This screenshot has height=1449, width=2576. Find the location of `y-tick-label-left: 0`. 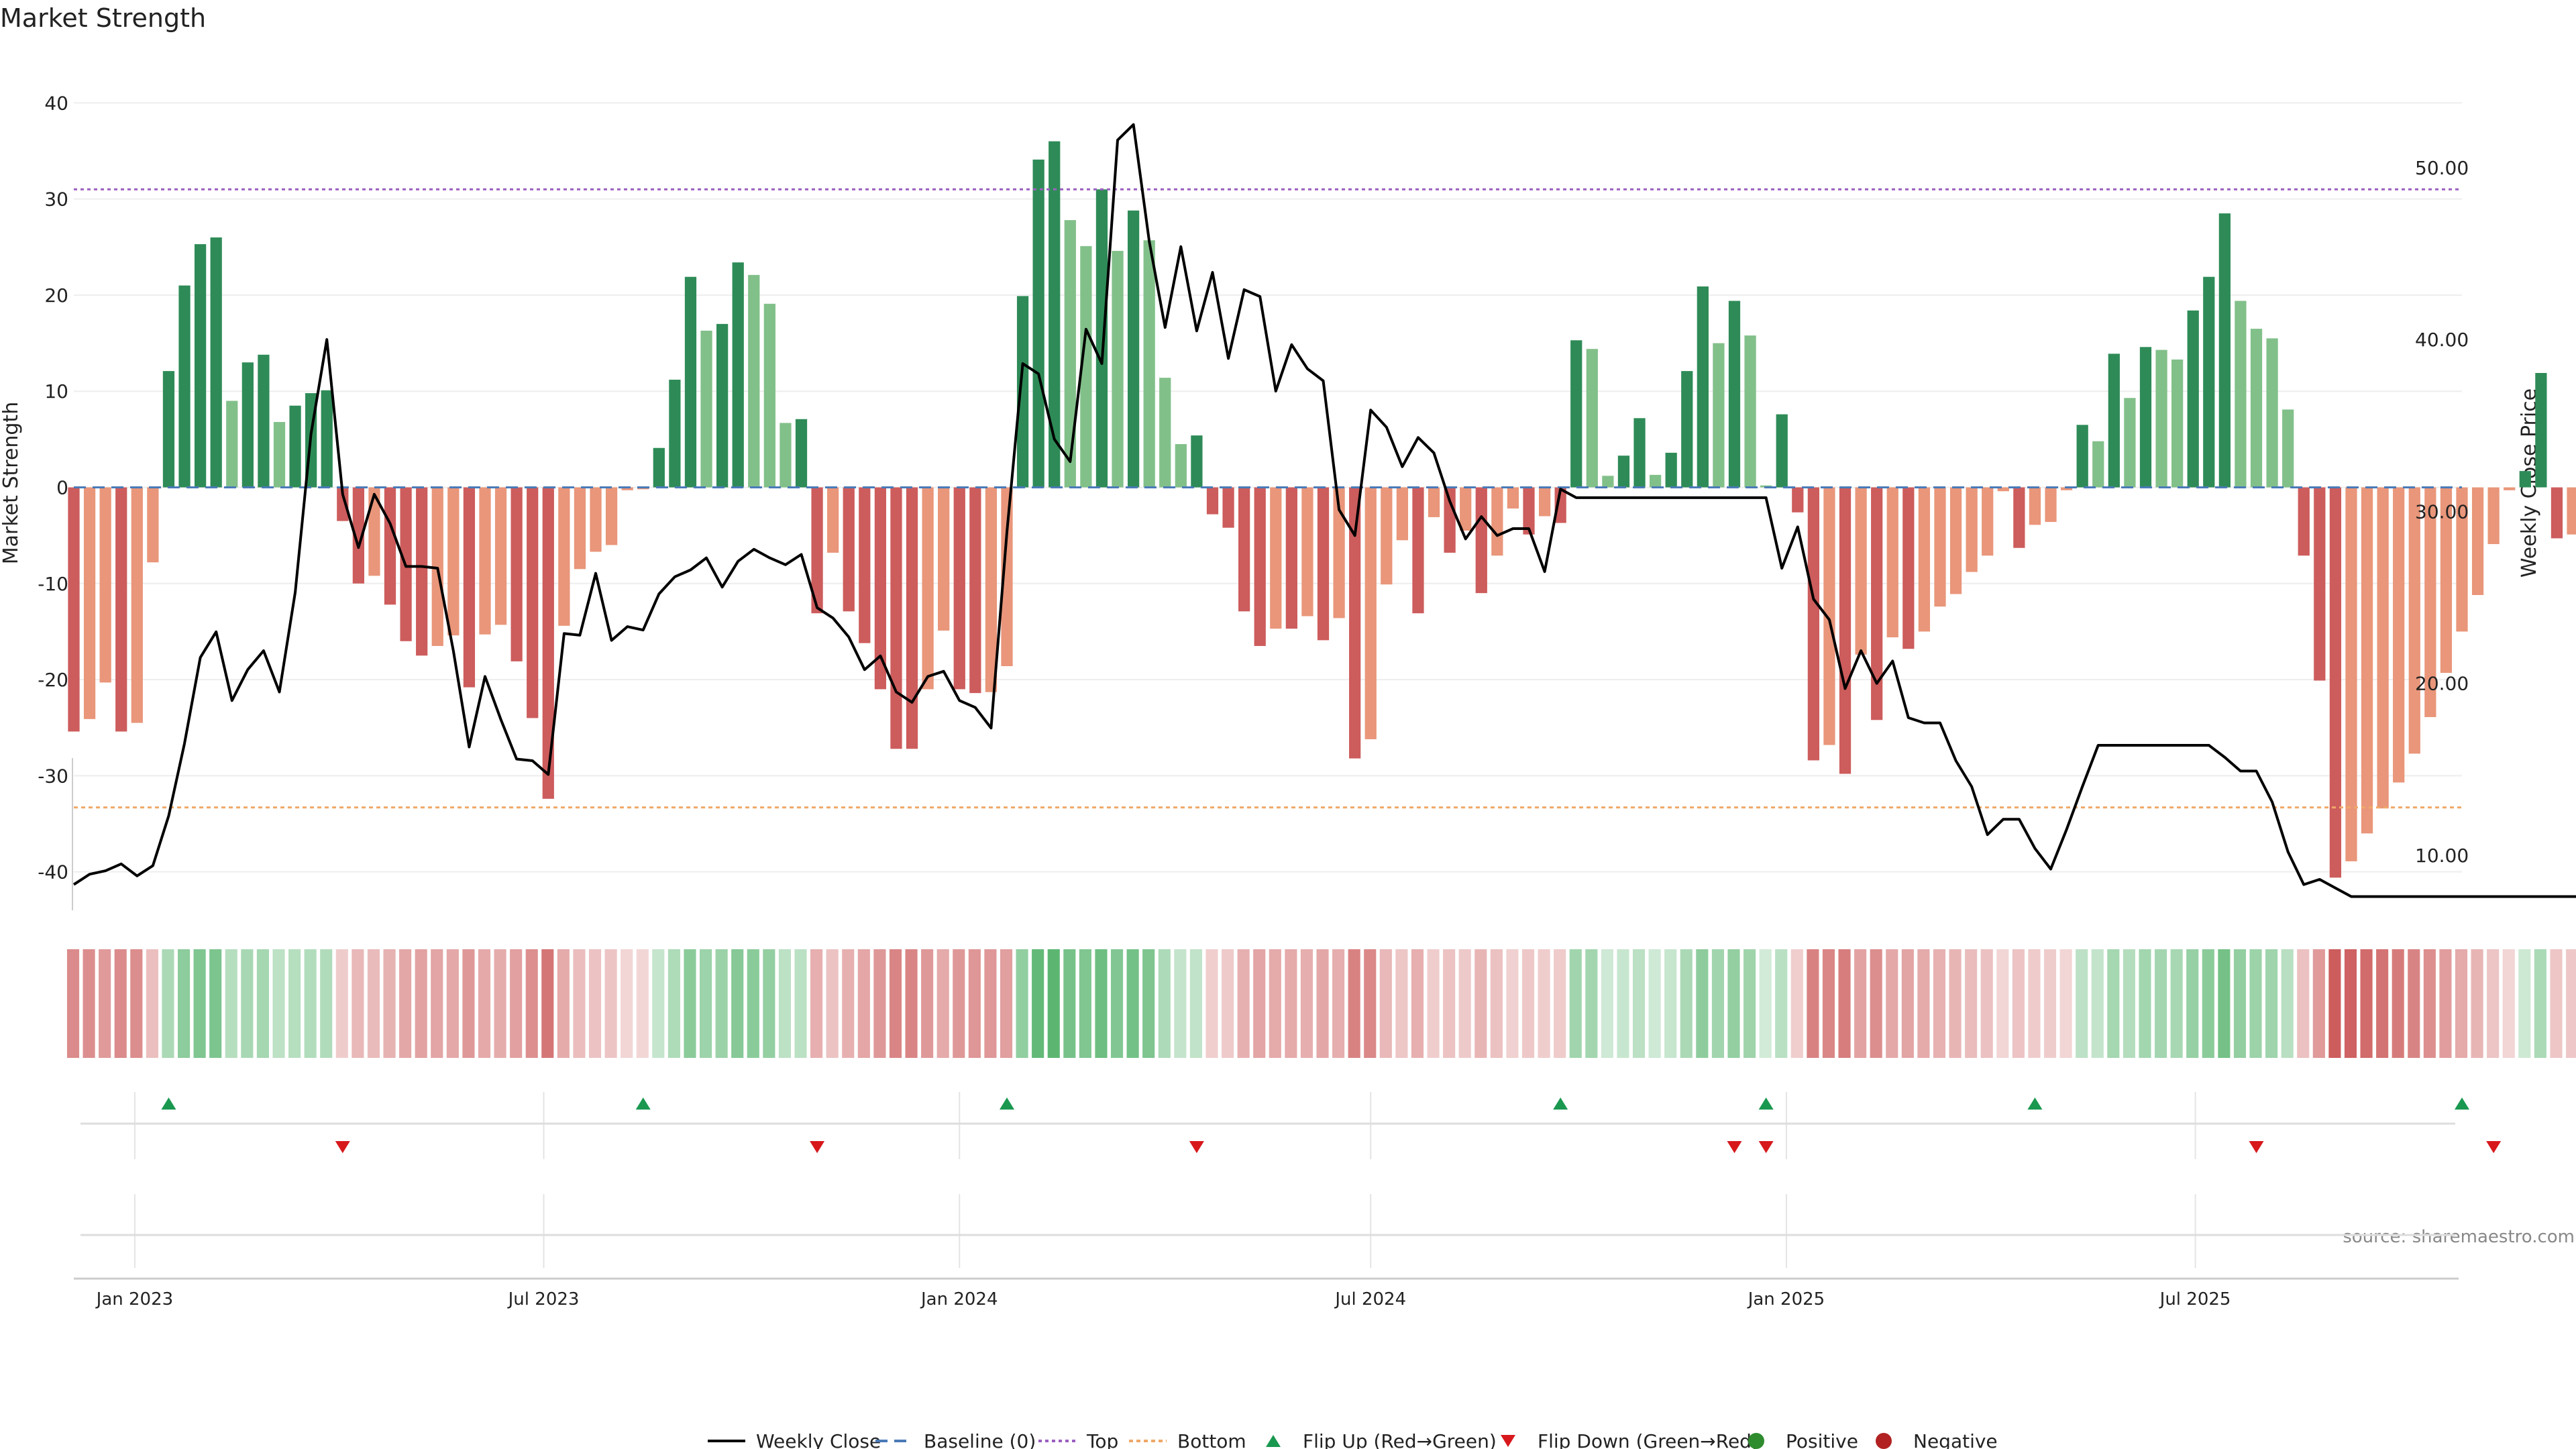

y-tick-label-left: 0 is located at coordinates (62, 488).